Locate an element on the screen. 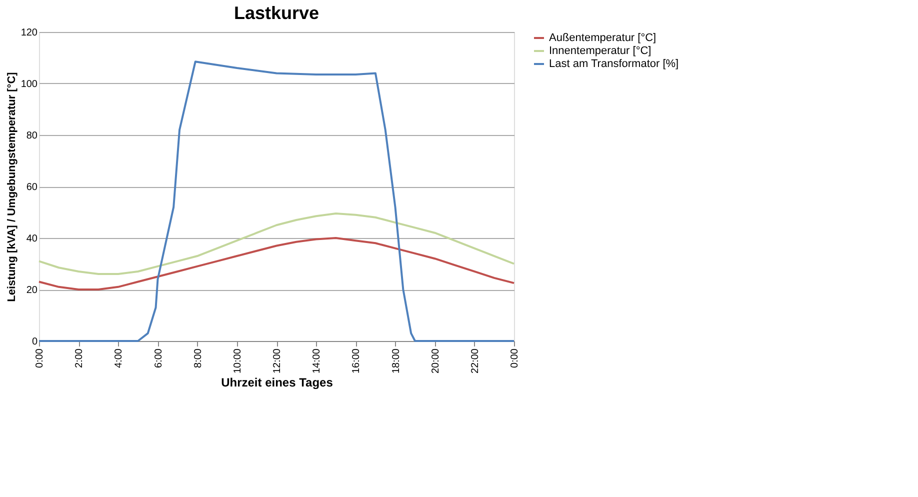 Image resolution: width=918 pixels, height=497 pixels. x-tick-label: 6:00 is located at coordinates (158, 358).